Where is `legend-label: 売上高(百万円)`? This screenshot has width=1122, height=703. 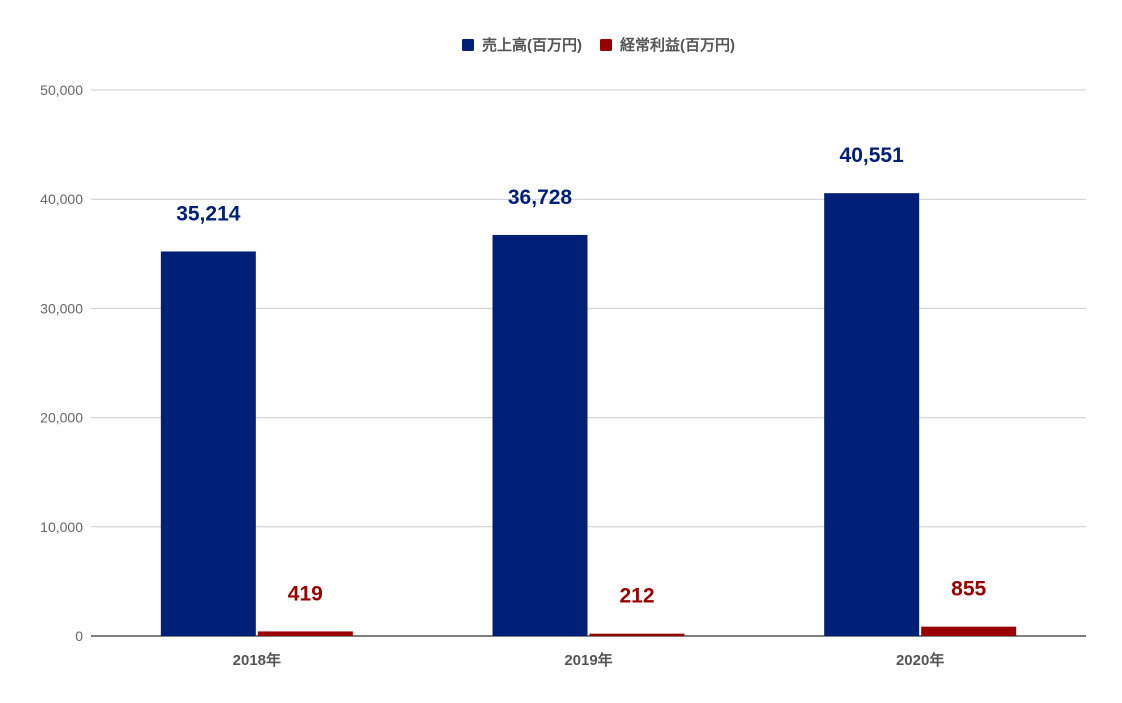
legend-label: 売上高(百万円) is located at coordinates (532, 45).